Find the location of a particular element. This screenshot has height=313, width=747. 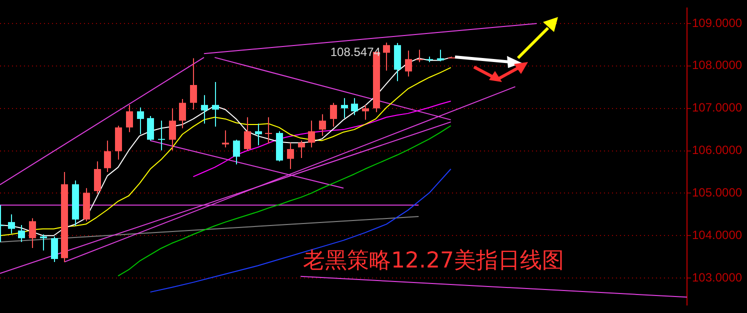

y-tick-label: 108.0000 is located at coordinates (717, 65).